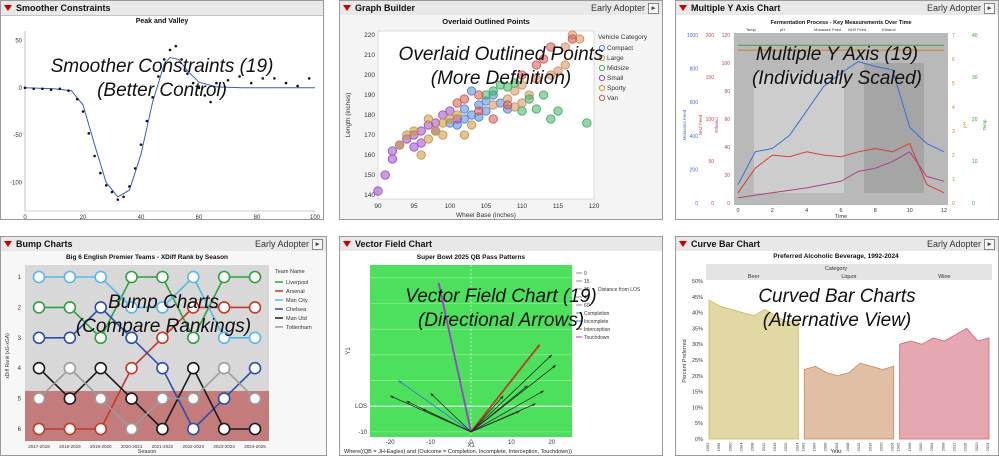 The image size is (999, 460). I want to click on x-tick-label: 100, so click(315, 217).